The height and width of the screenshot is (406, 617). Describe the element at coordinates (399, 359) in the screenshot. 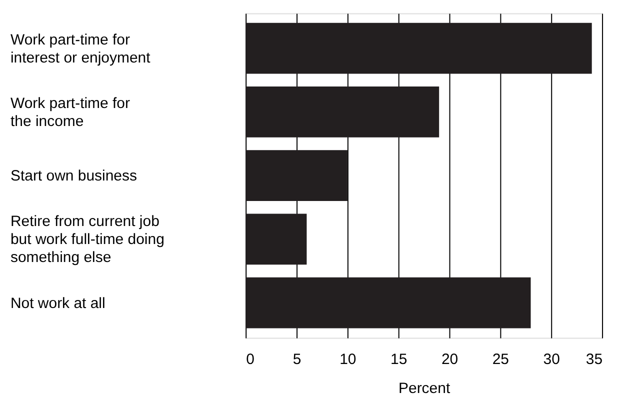

I see `x-tick-label: 15` at that location.